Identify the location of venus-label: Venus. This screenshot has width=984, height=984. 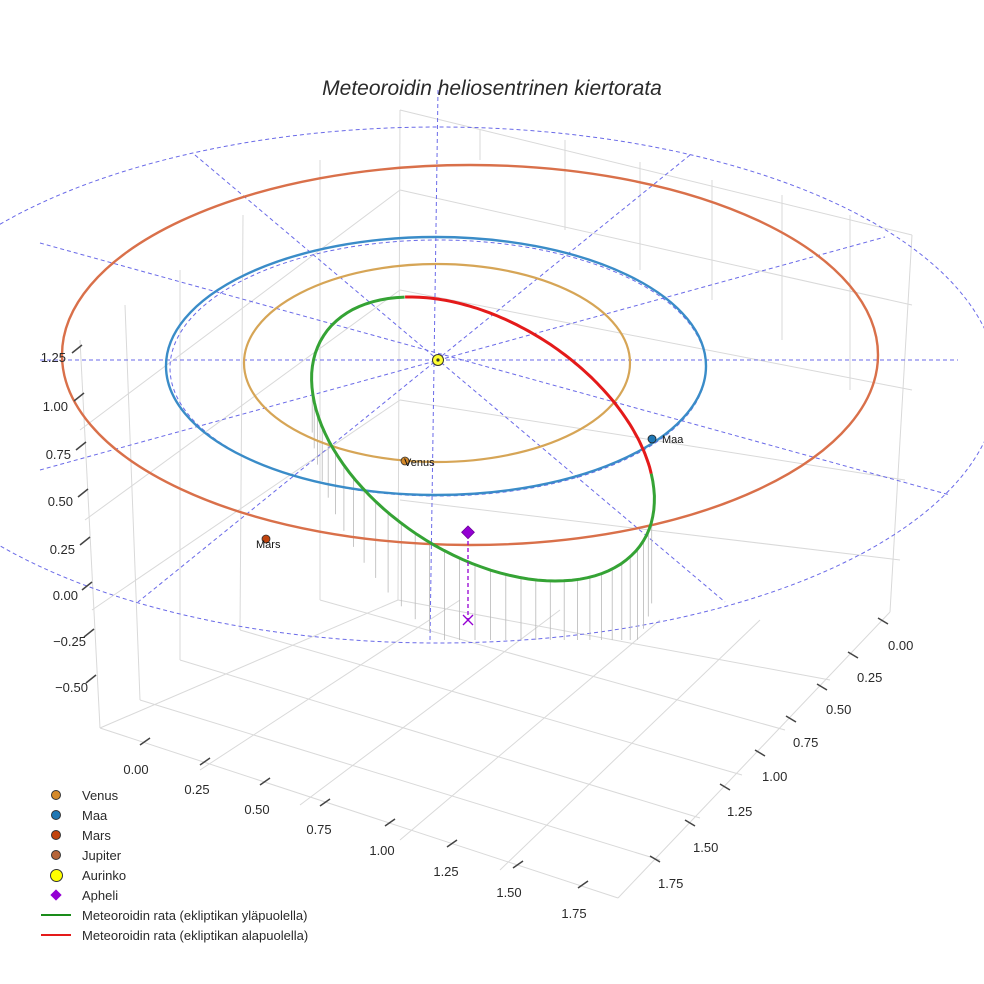
(419, 463).